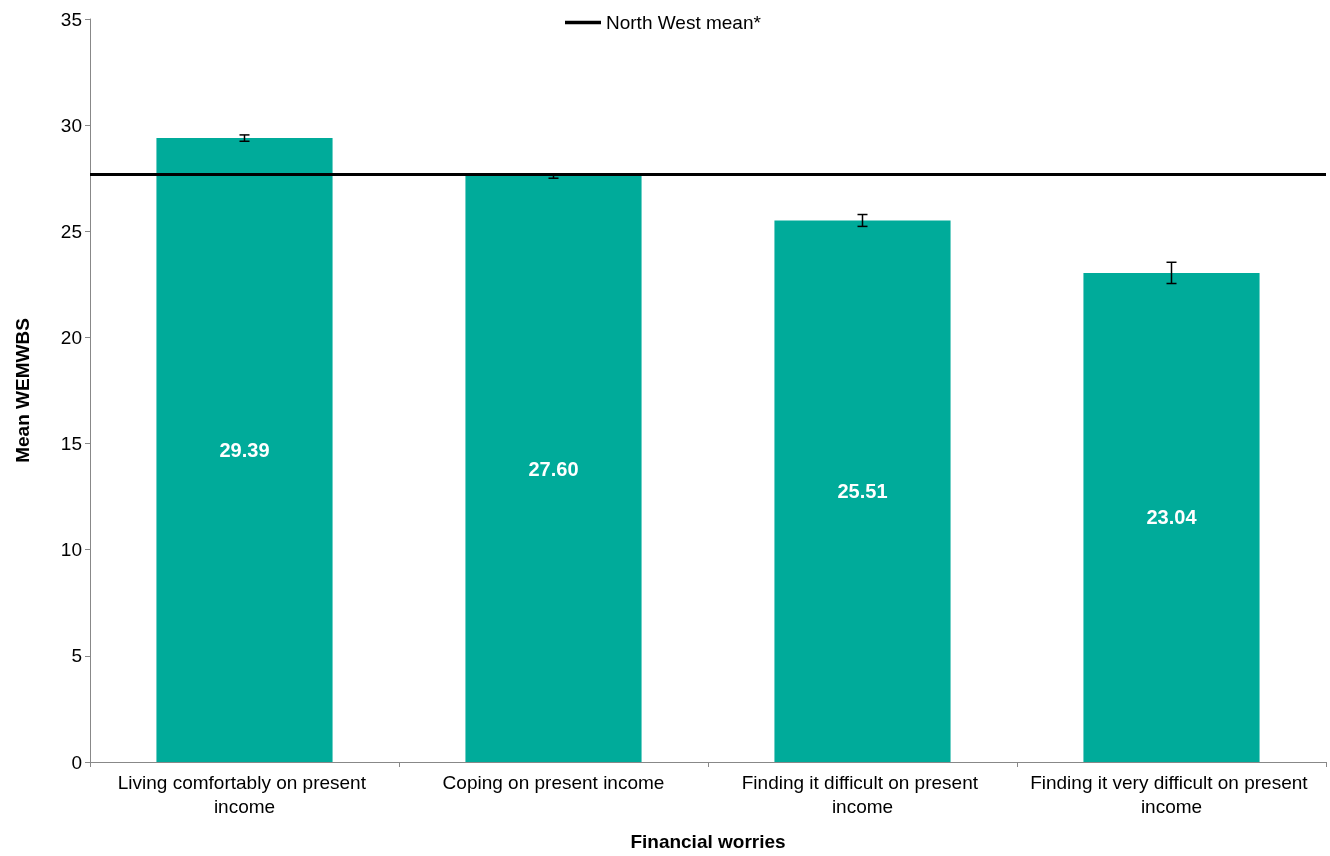 The height and width of the screenshot is (856, 1330). Describe the element at coordinates (76, 656) in the screenshot. I see `y-tick-label: 5` at that location.